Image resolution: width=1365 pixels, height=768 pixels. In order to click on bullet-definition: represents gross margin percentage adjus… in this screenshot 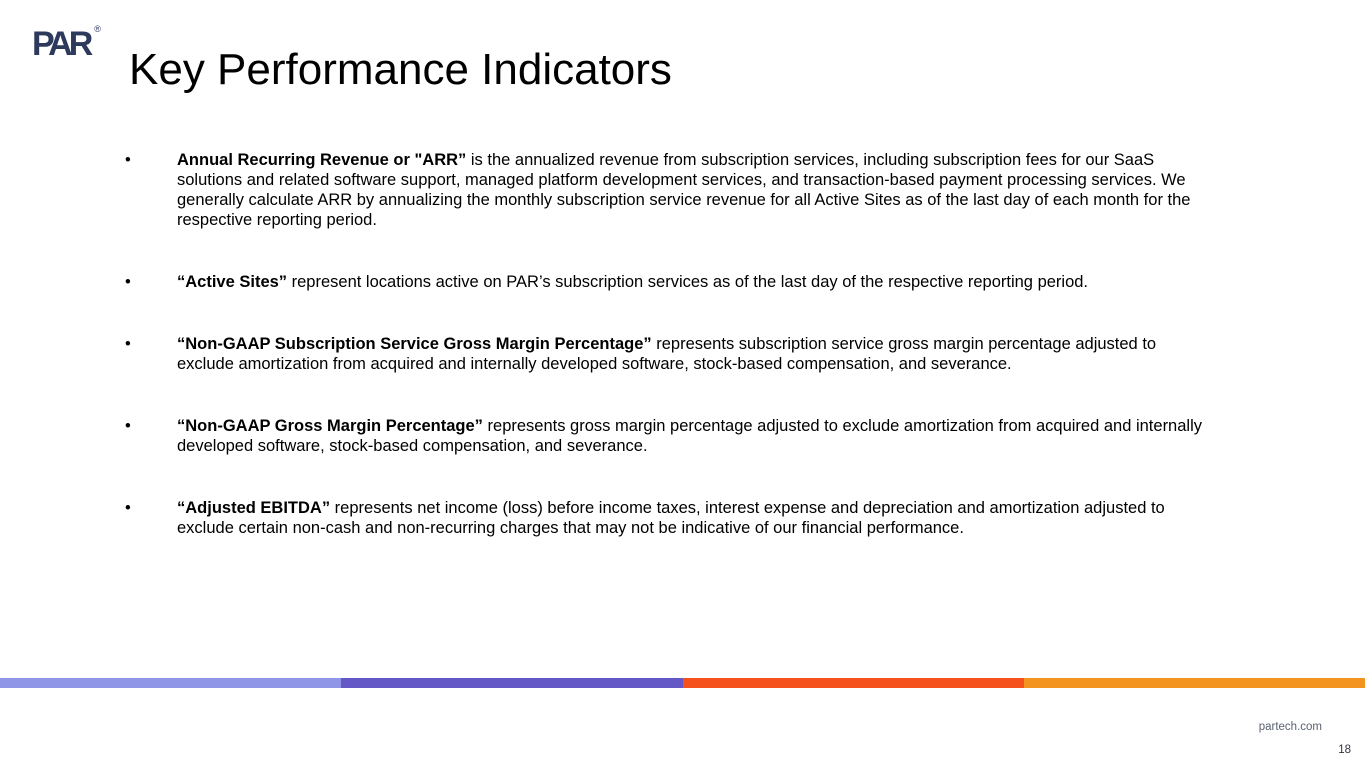, I will do `click(689, 436)`.